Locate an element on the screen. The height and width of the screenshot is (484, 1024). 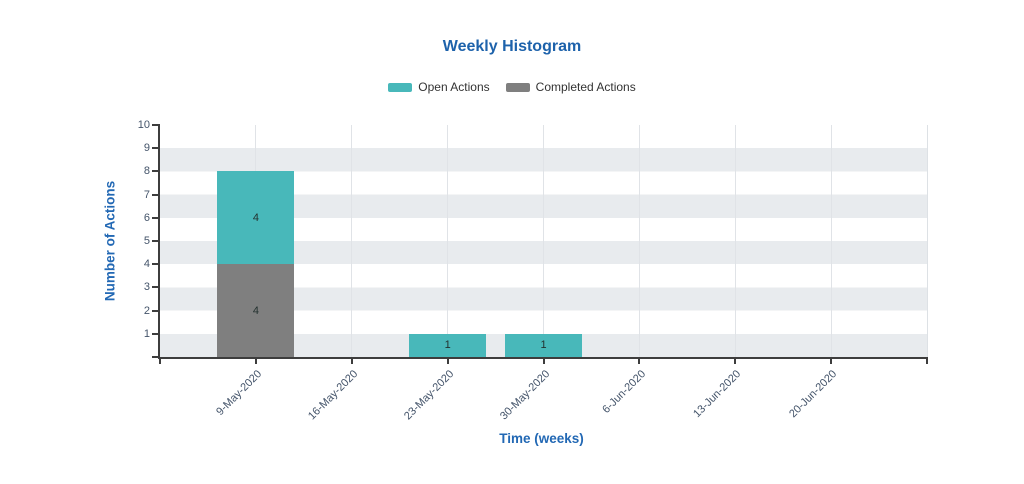
x-tick-label-13-jun-2020: 13-Jun-2020 is located at coordinates (717, 394).